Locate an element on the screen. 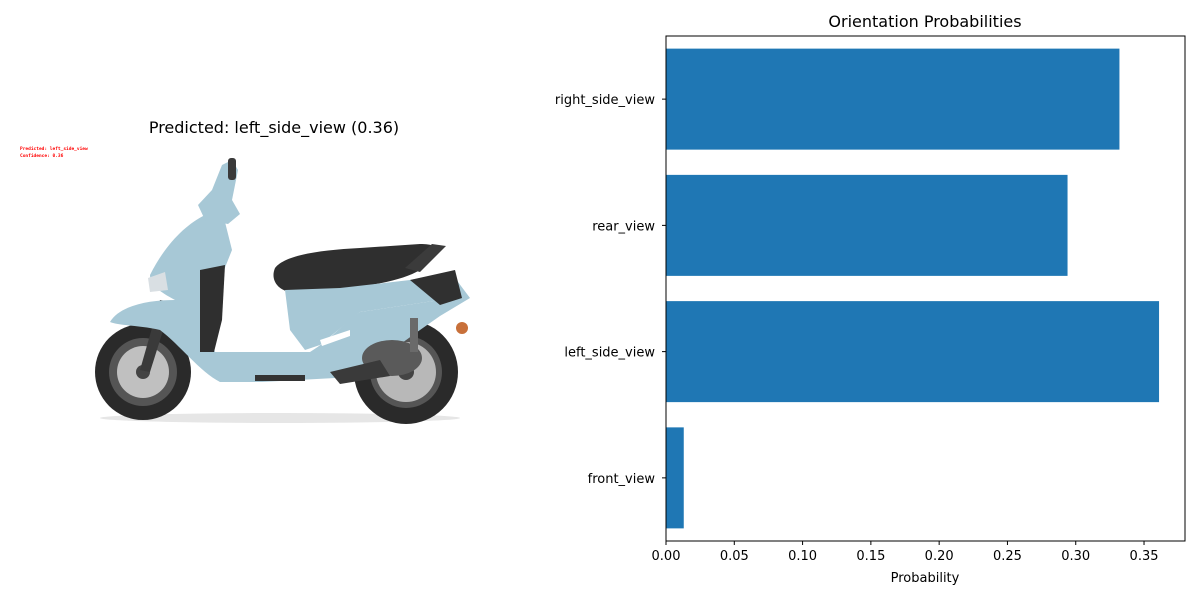  overlay-confidence-text: Confidence: 0.36 is located at coordinates (42, 156).